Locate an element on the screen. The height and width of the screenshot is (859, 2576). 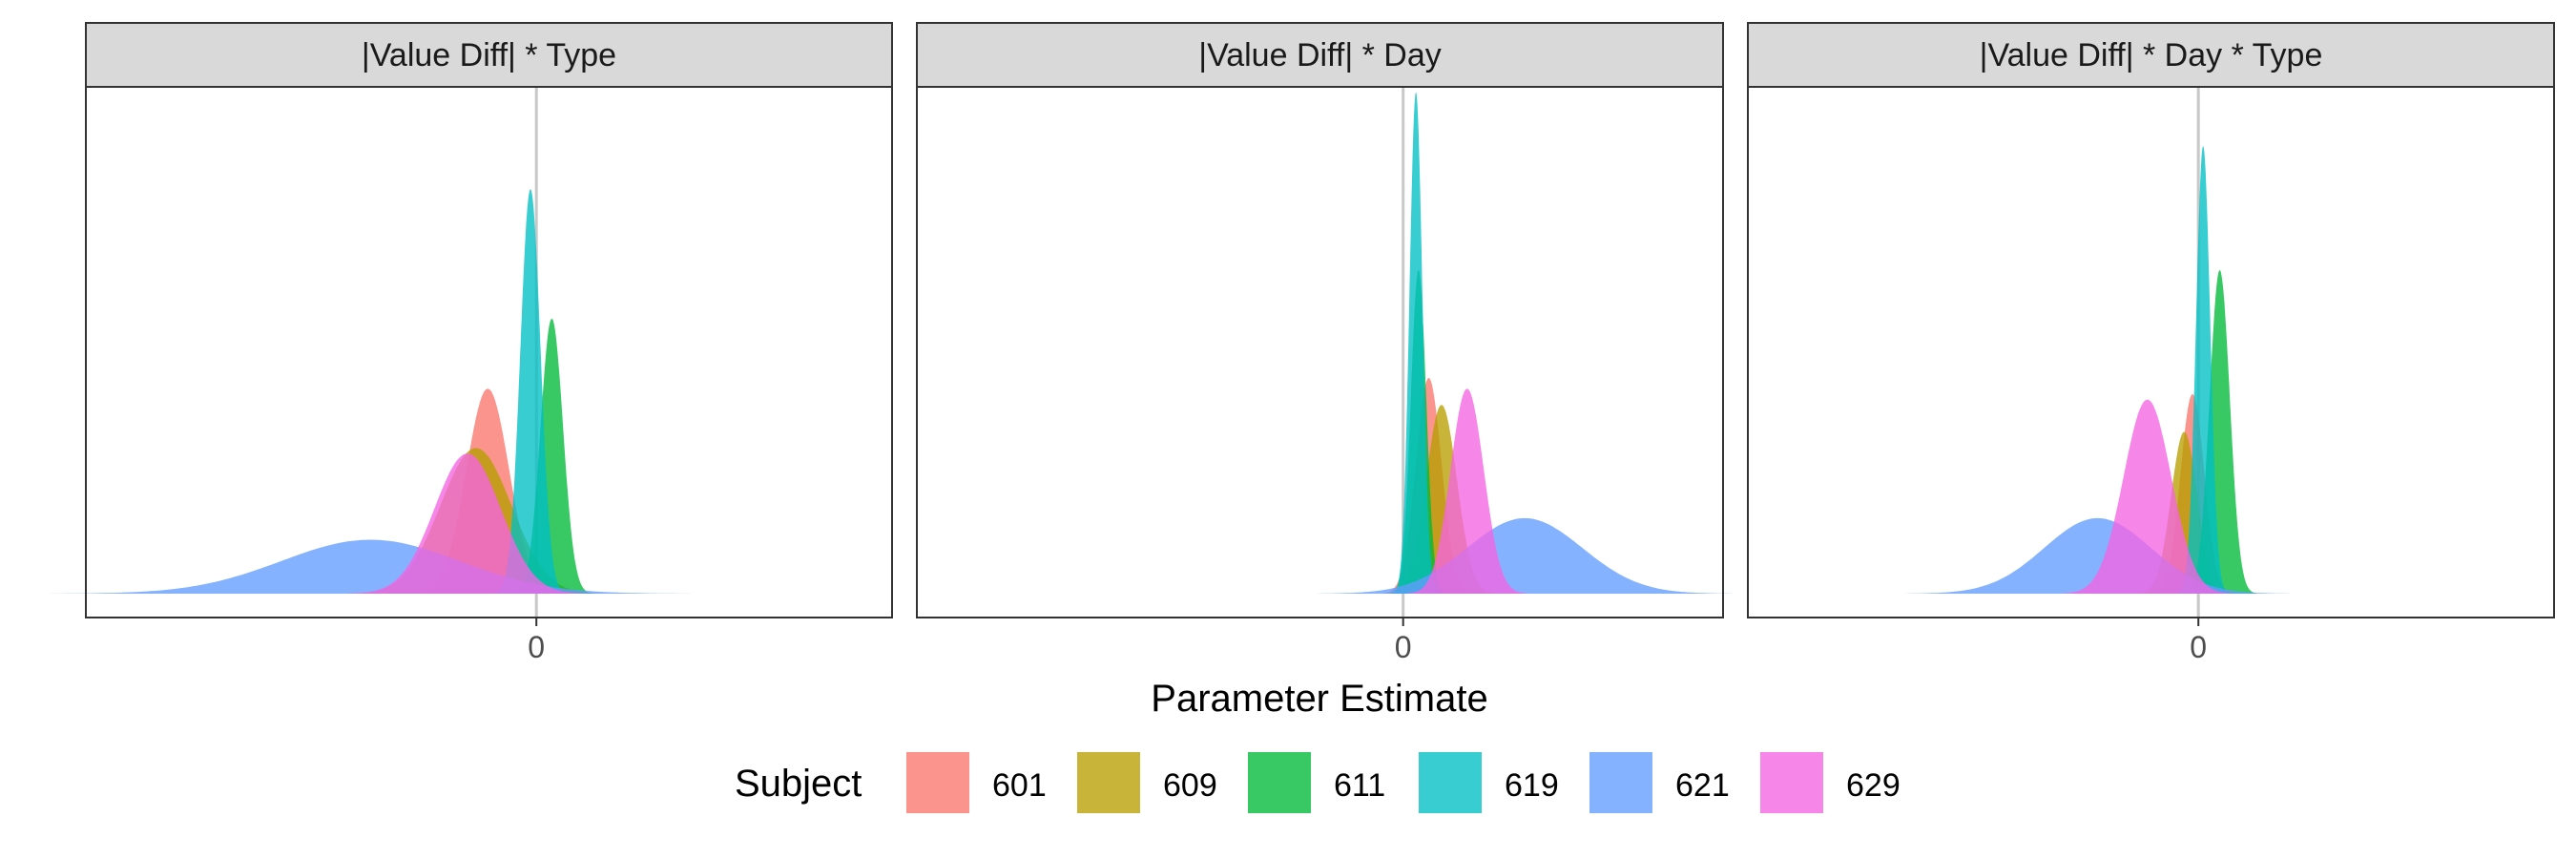
legend: Subject 601 609 611 619 621 629 is located at coordinates (1318, 782).